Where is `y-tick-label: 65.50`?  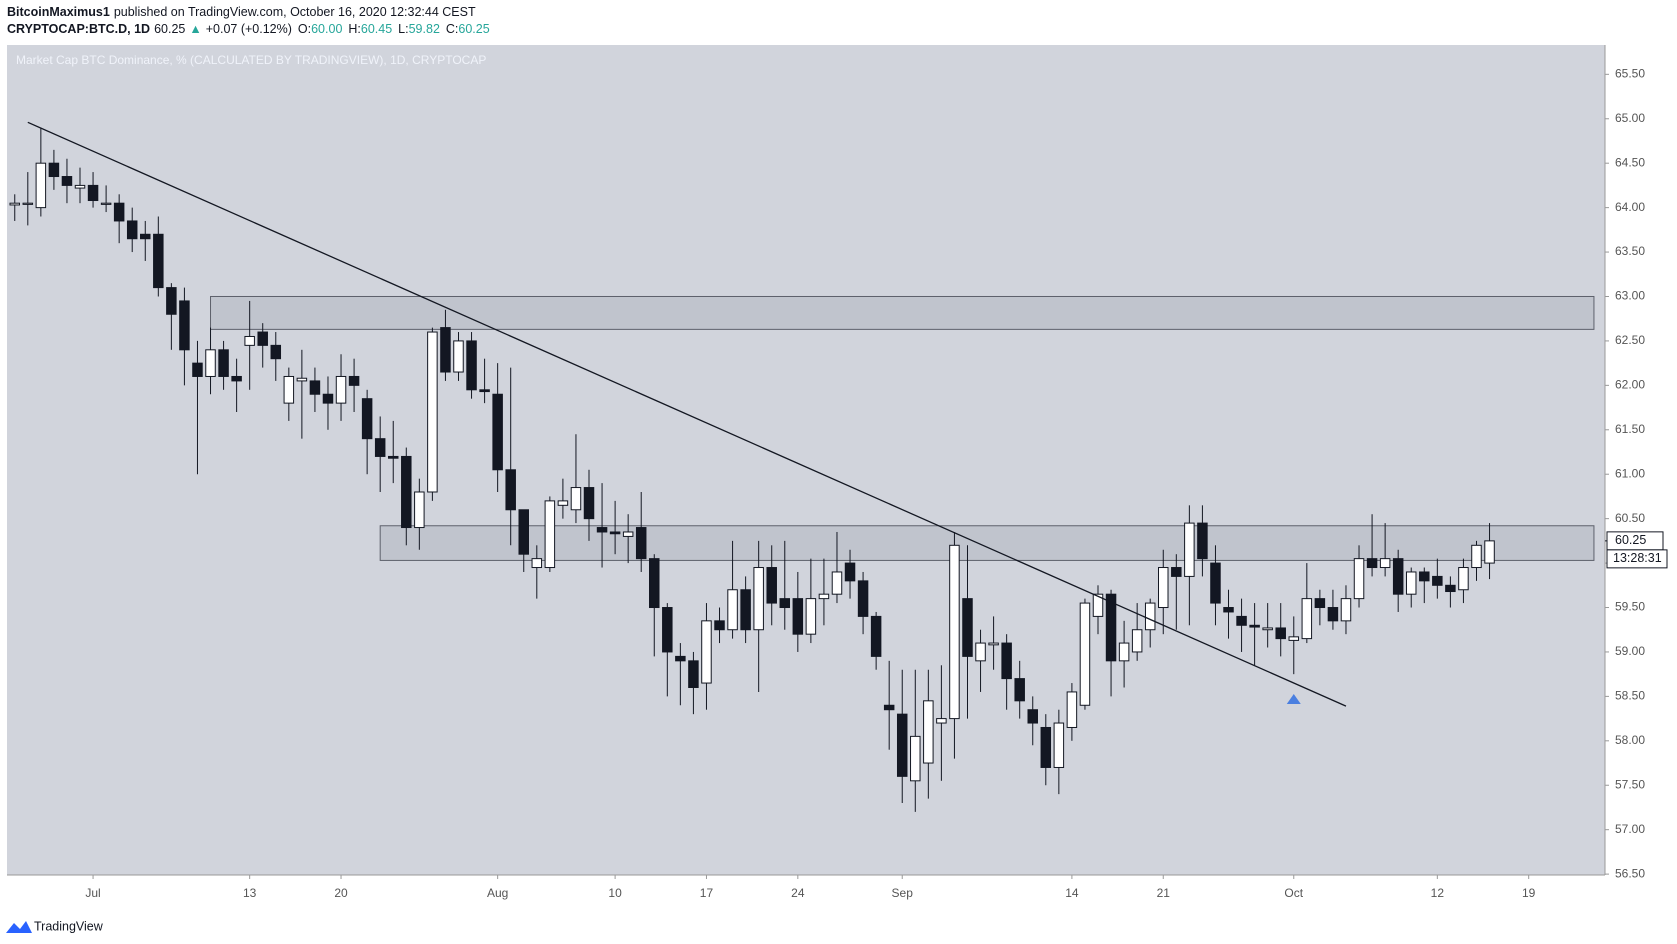 y-tick-label: 65.50 is located at coordinates (1630, 73).